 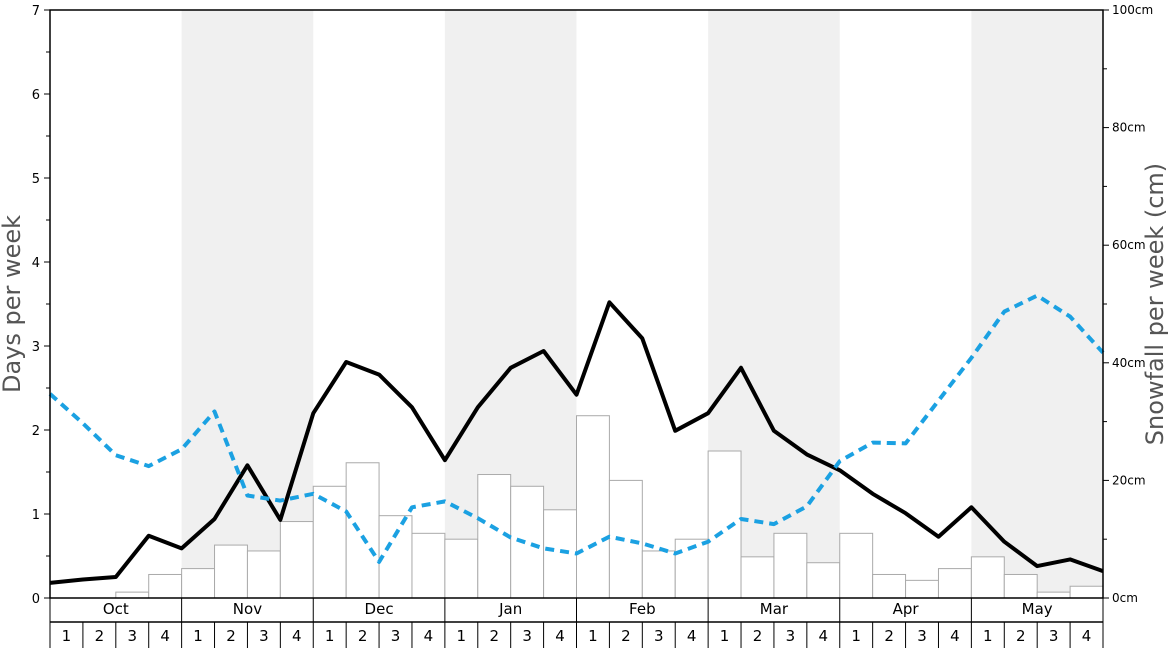 I want to click on month-label-may: May, so click(x=1037, y=609).